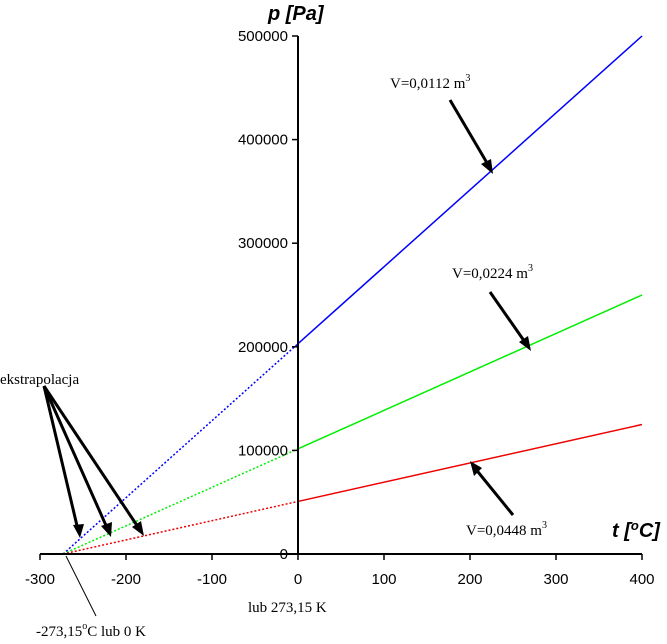  What do you see at coordinates (91, 630) in the screenshot?
I see `absolute-zero-label: -273,15oC lub 0 K` at bounding box center [91, 630].